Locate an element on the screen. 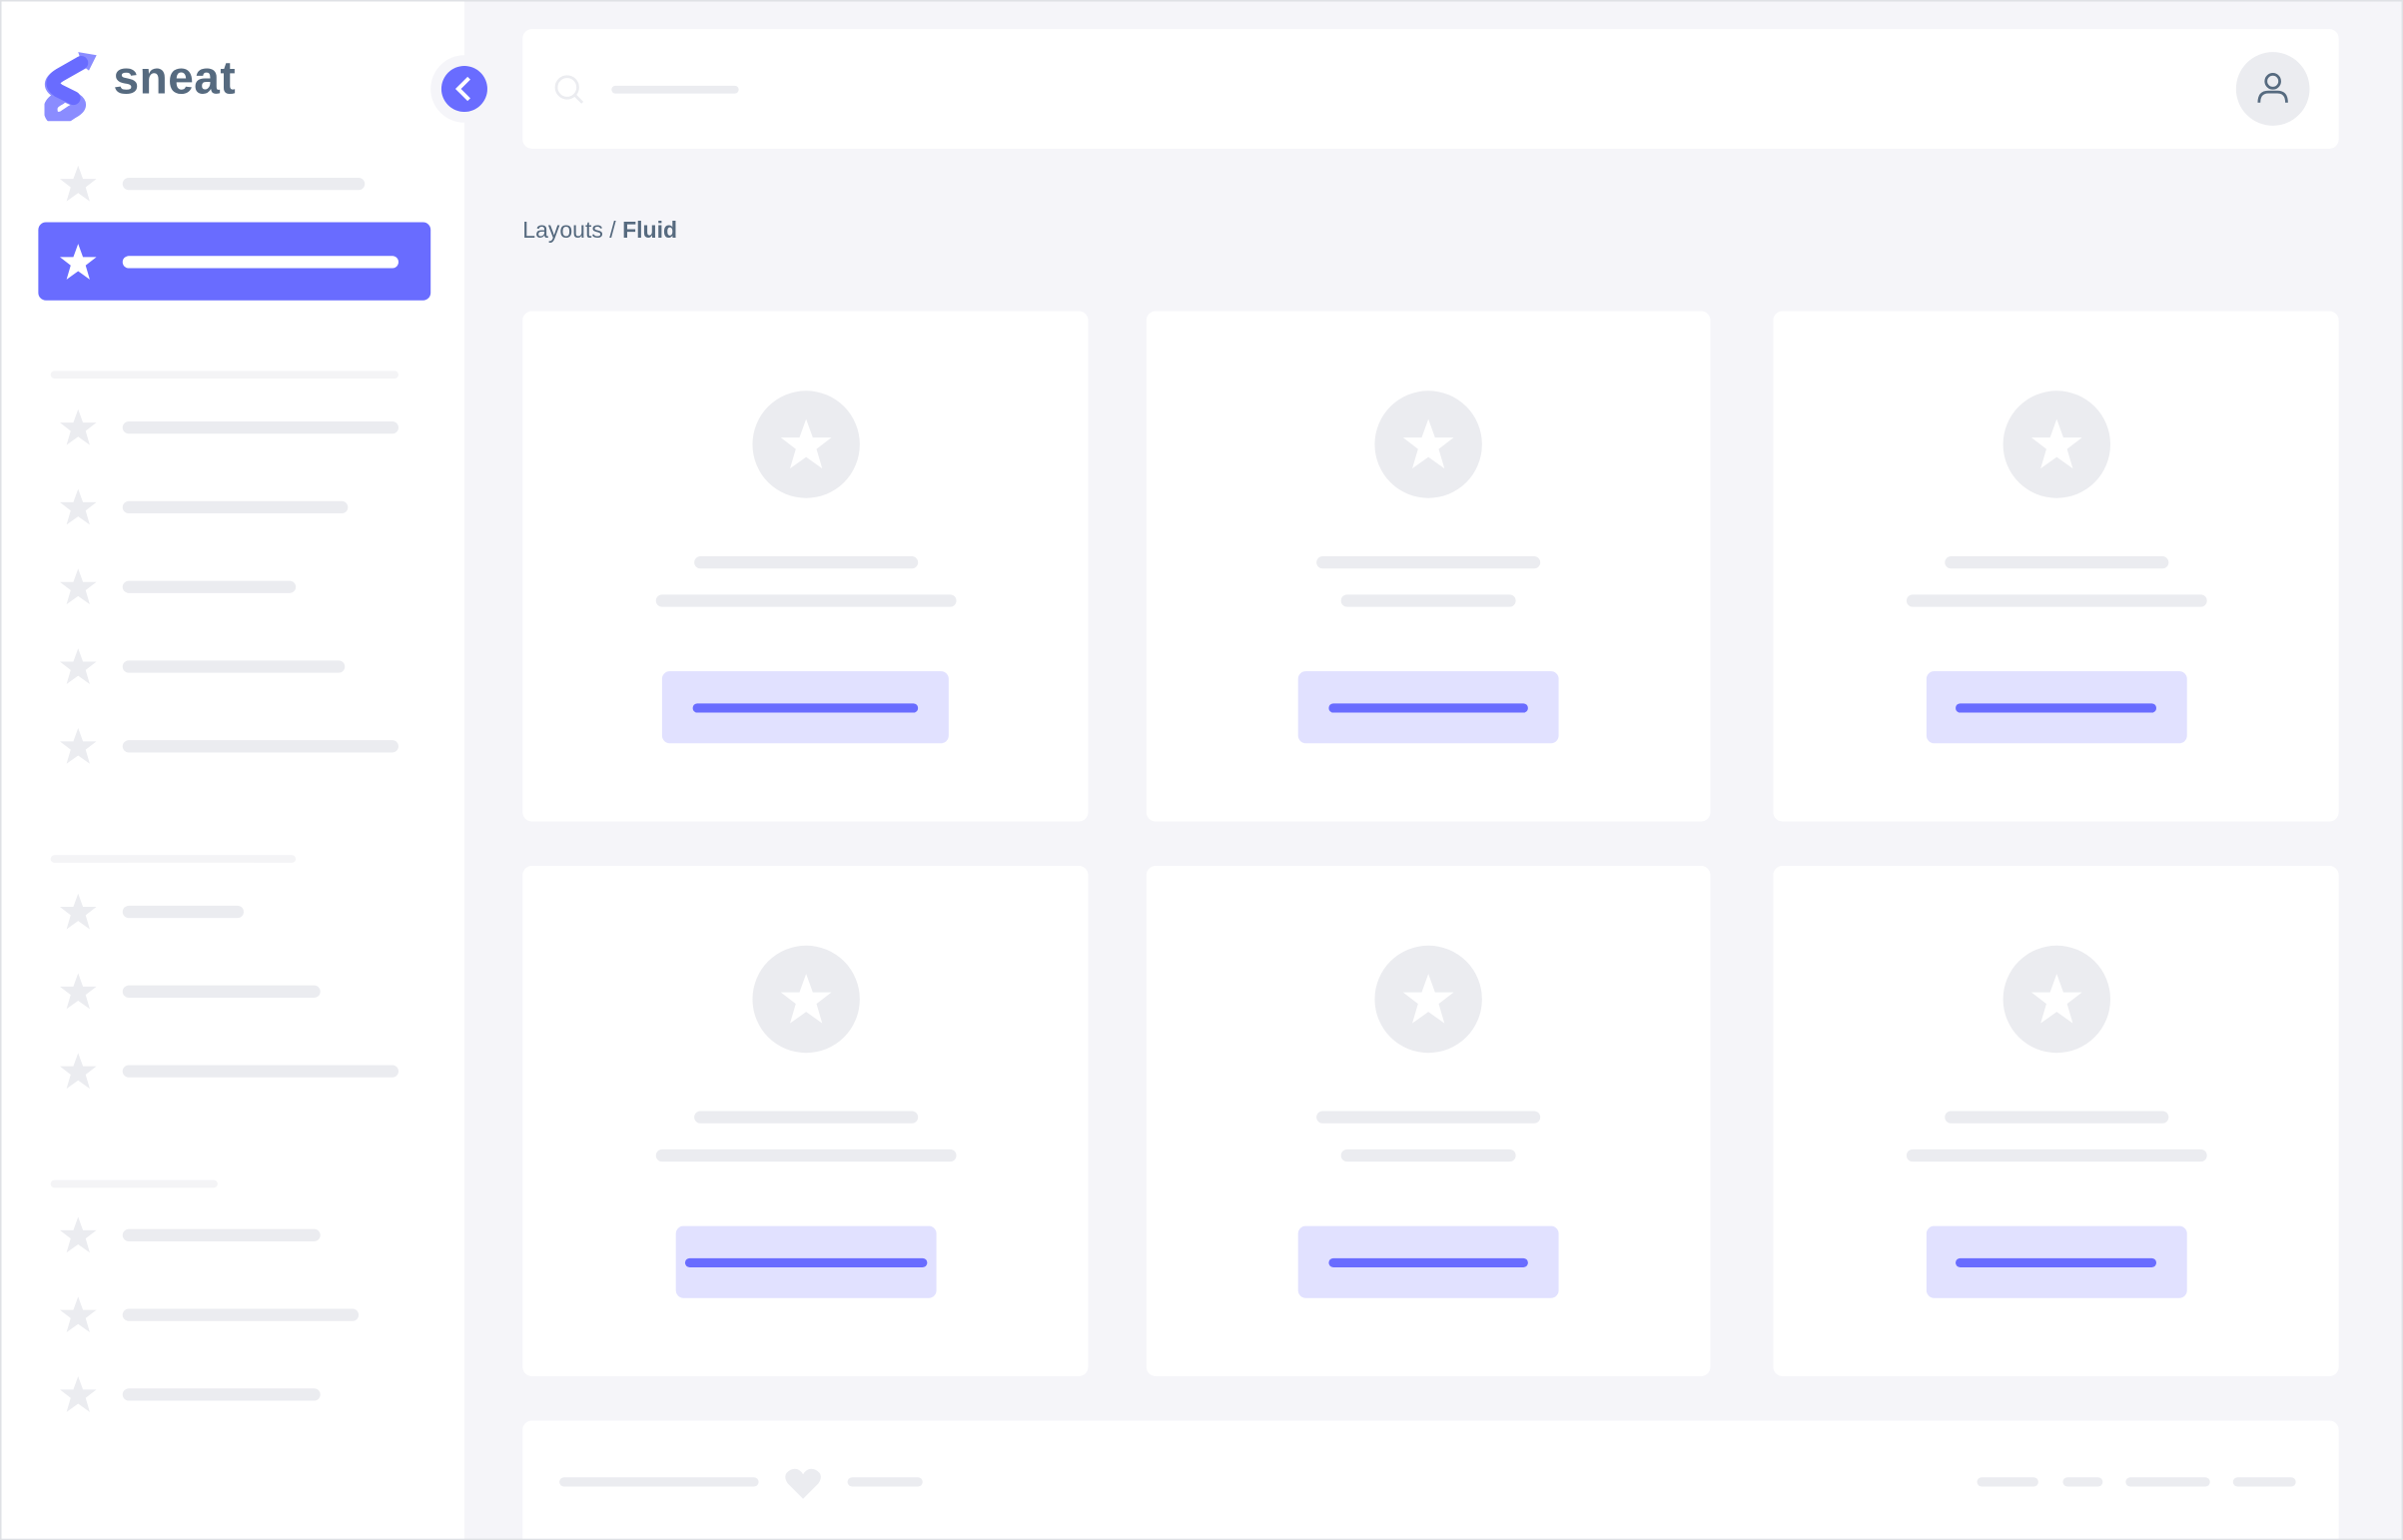 Image resolution: width=2403 pixels, height=1540 pixels. heart-icon is located at coordinates (803, 1487).